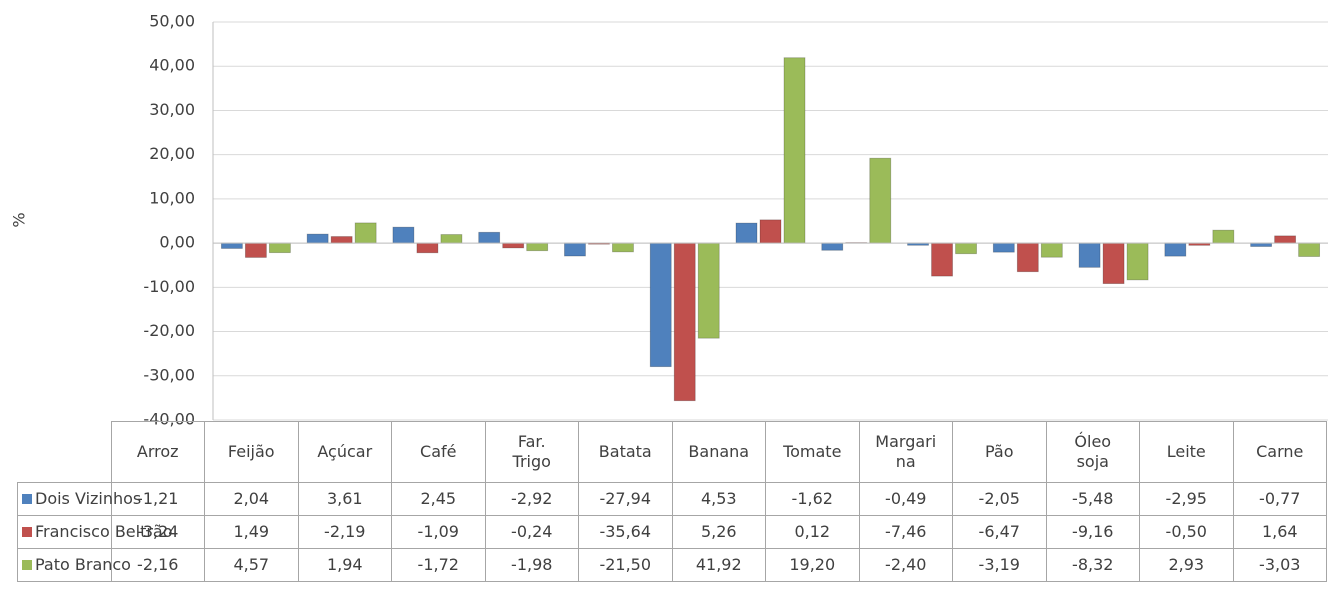 The height and width of the screenshot is (595, 1328). What do you see at coordinates (172, 153) in the screenshot?
I see `y-tick-label: 20,00` at bounding box center [172, 153].